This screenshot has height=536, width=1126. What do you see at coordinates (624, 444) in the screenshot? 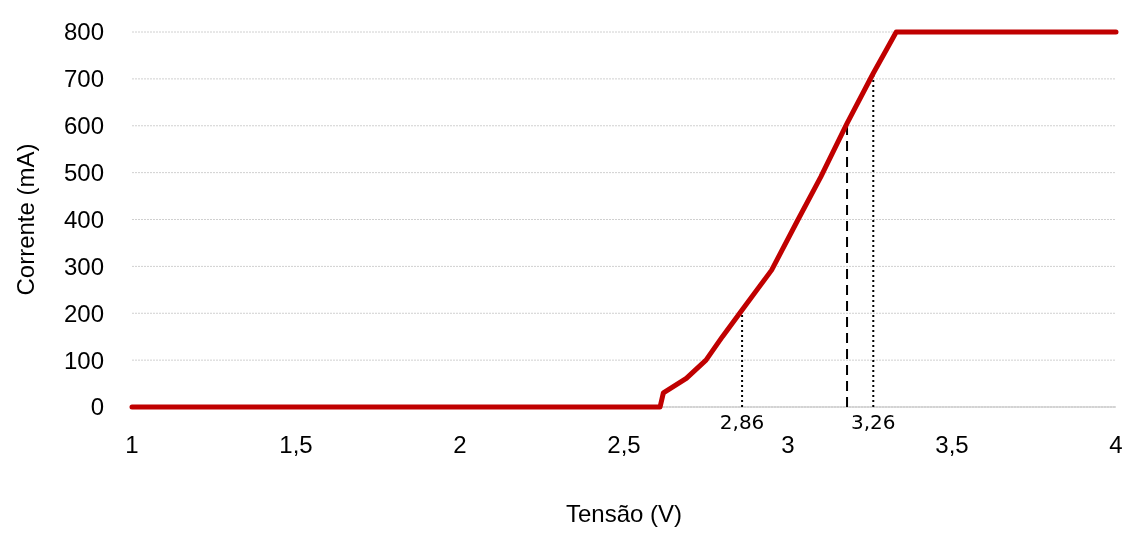
I see `x-tick-label: 2,5` at bounding box center [624, 444].